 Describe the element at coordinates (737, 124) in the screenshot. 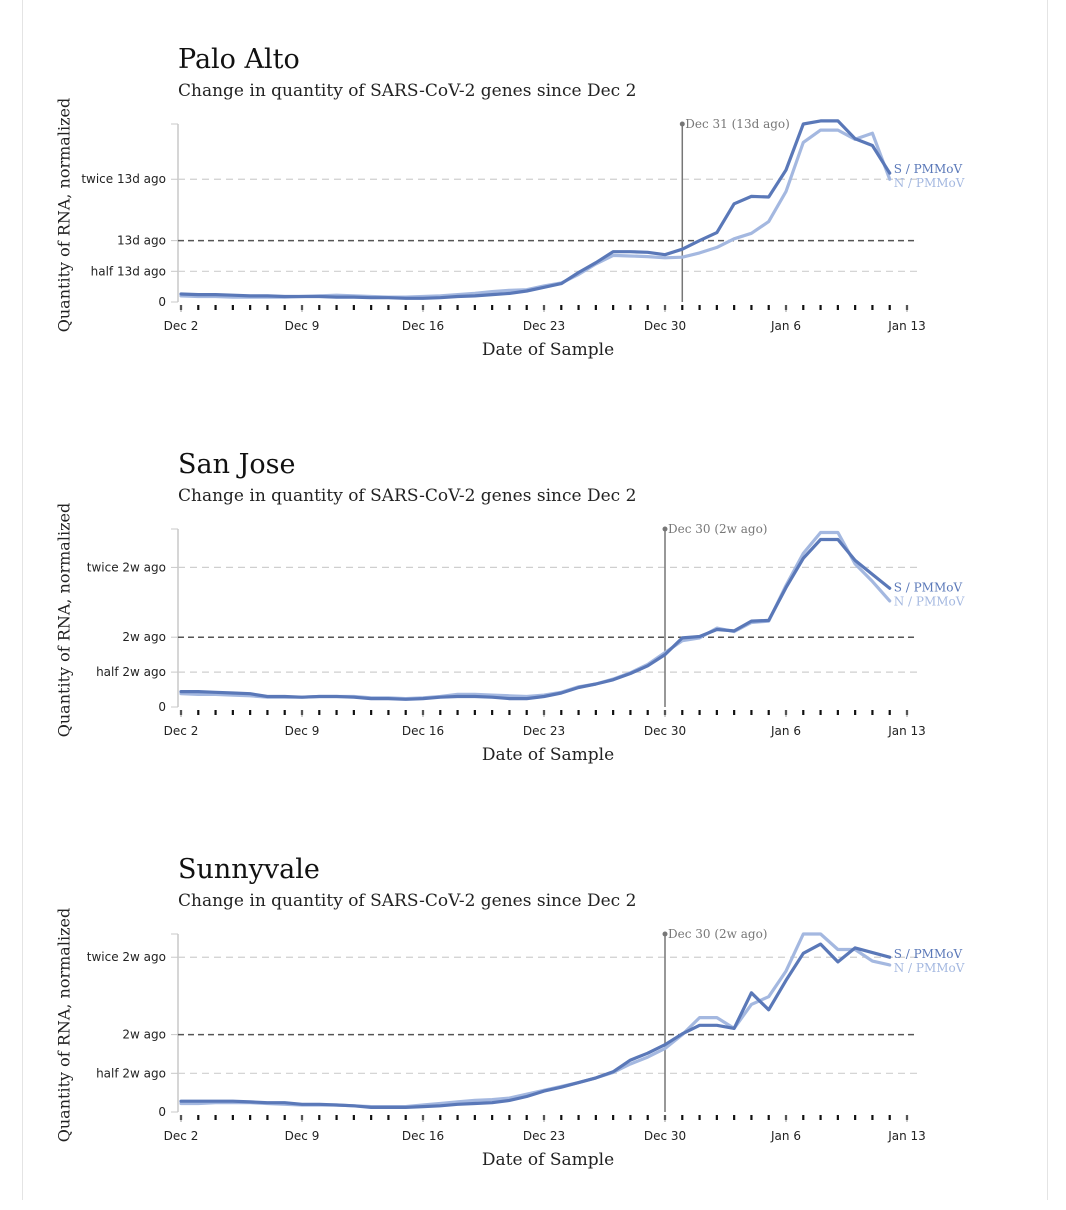

I see `marker-label: Dec 31 (13d ago)` at that location.